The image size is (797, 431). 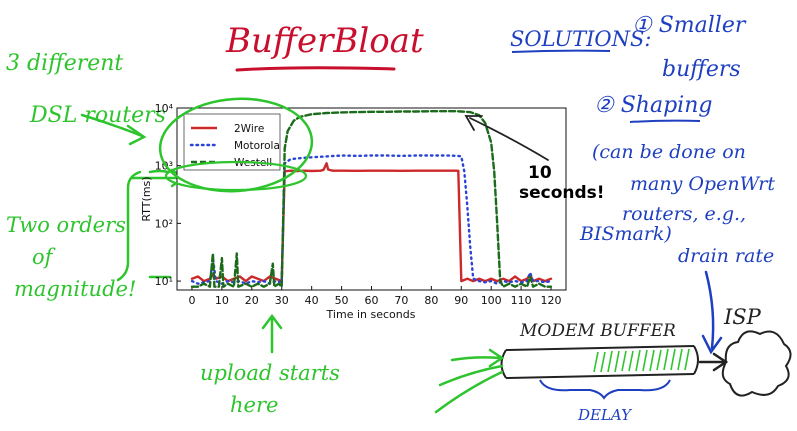 What do you see at coordinates (324, 41) in the screenshot?
I see `slide-title: BufferBloat` at bounding box center [324, 41].